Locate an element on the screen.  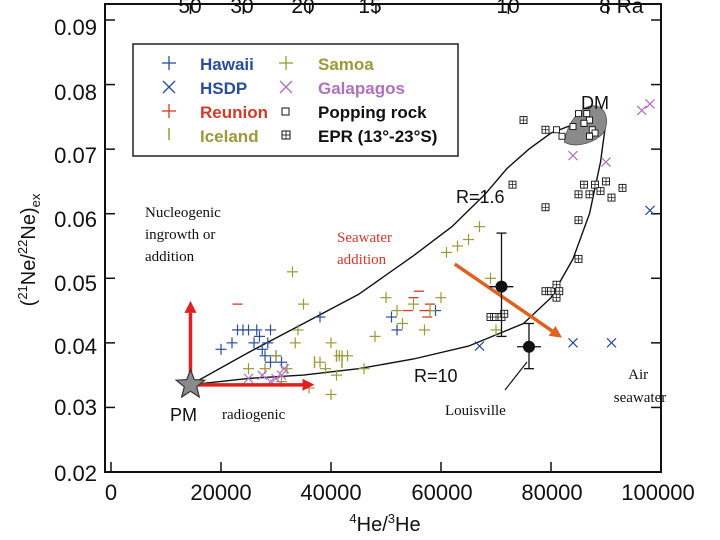
legend-label-samoa: Samoa is located at coordinates (346, 64).